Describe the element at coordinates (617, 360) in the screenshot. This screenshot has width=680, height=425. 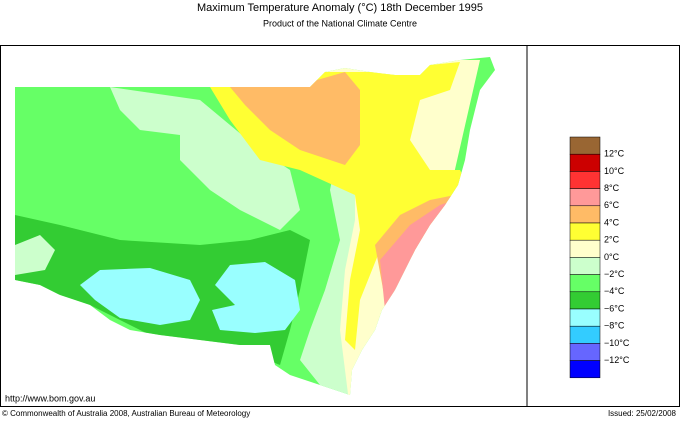
I see `legend-label: −12°C` at that location.